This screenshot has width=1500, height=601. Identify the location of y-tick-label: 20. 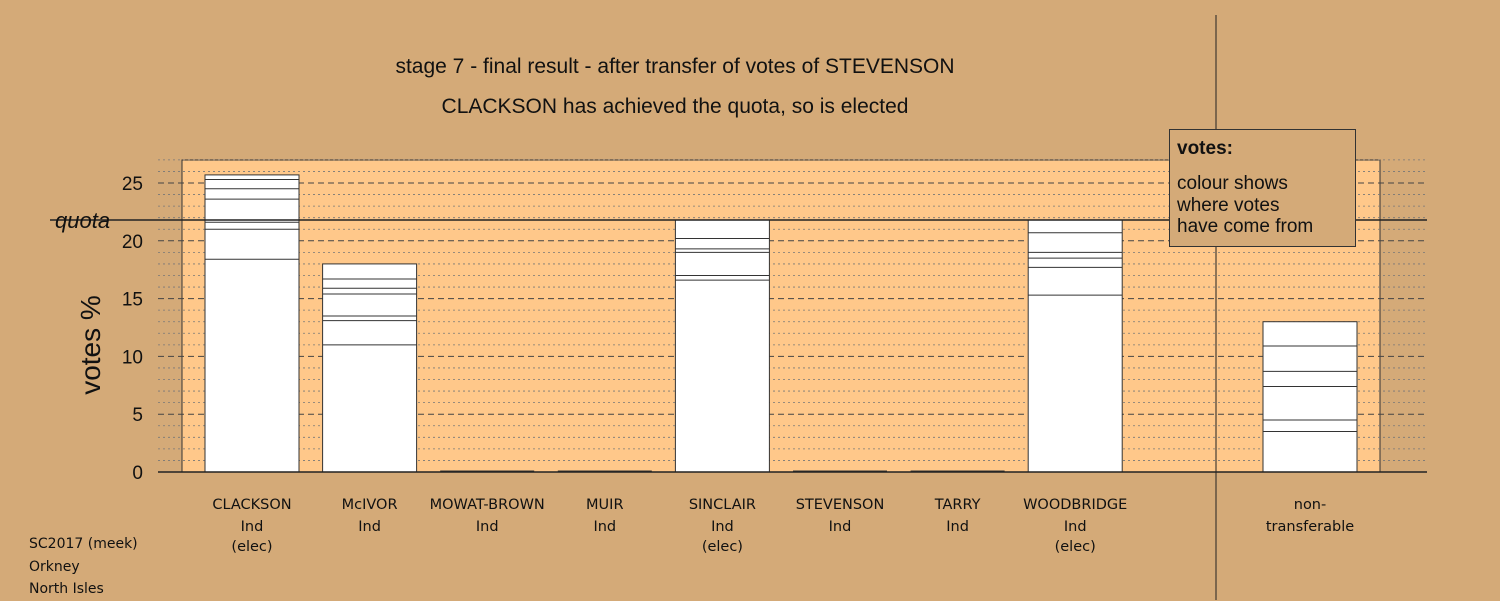
(132, 242).